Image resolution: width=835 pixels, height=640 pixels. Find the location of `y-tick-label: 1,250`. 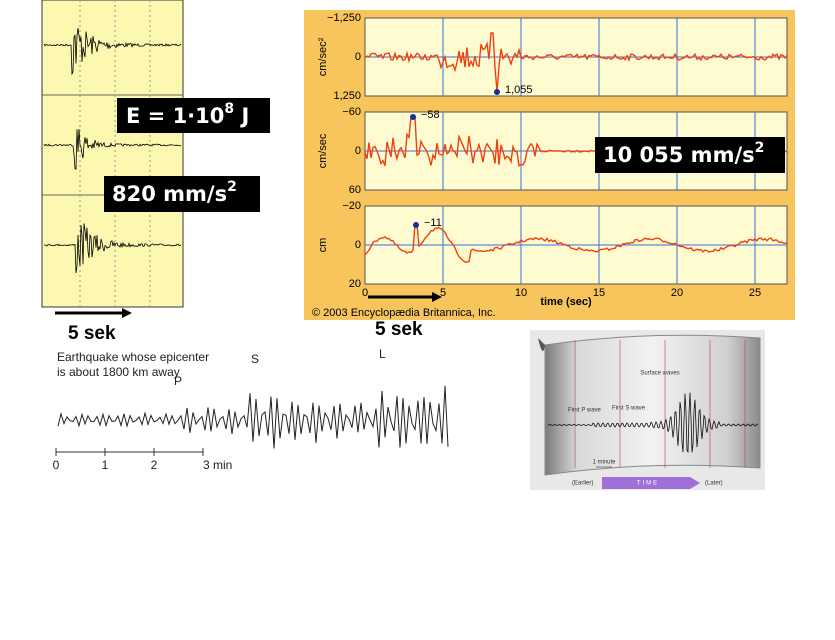

y-tick-label: 1,250 is located at coordinates (347, 96).